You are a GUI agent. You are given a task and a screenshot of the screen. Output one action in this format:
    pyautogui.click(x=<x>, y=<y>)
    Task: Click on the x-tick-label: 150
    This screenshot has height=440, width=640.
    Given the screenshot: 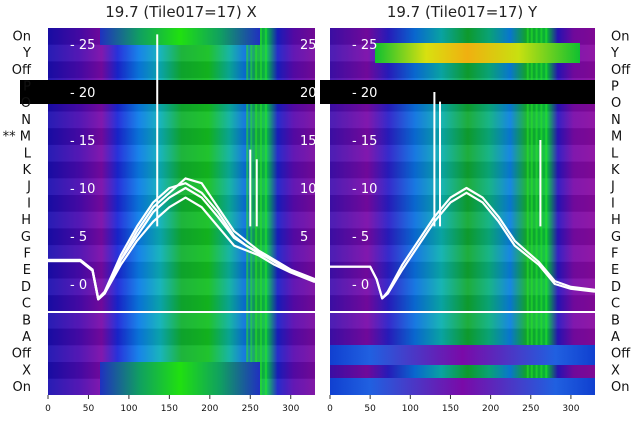 What is the action you would take?
    pyautogui.click(x=450, y=409)
    